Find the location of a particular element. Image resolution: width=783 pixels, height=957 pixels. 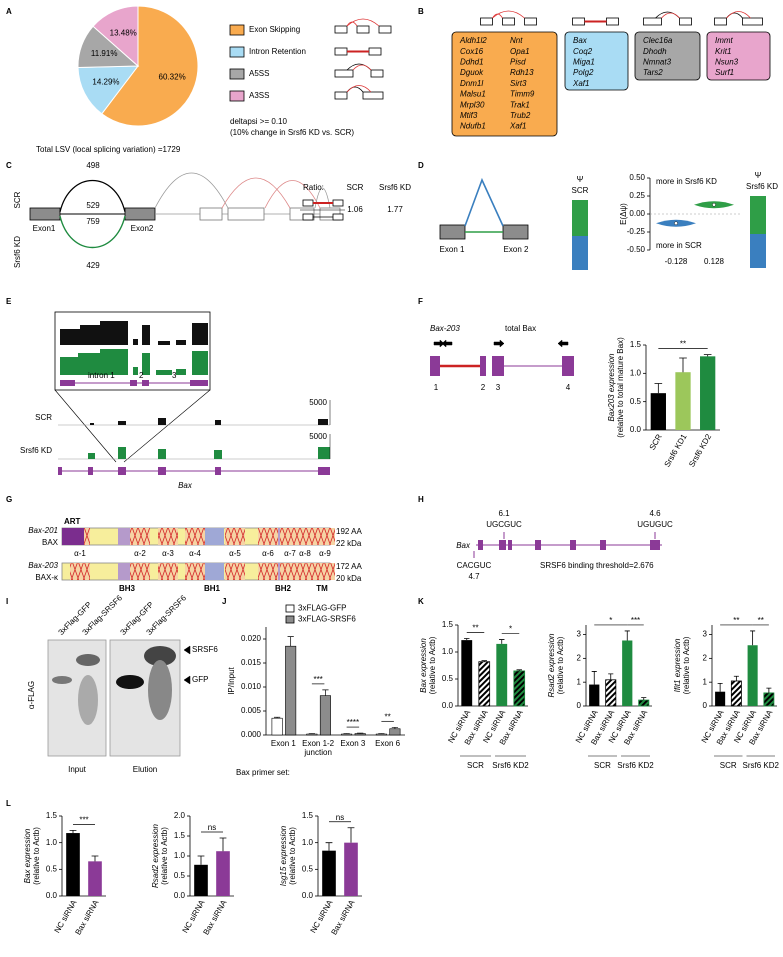

y-tick-label: 1.5 is located at coordinates (636, 344).